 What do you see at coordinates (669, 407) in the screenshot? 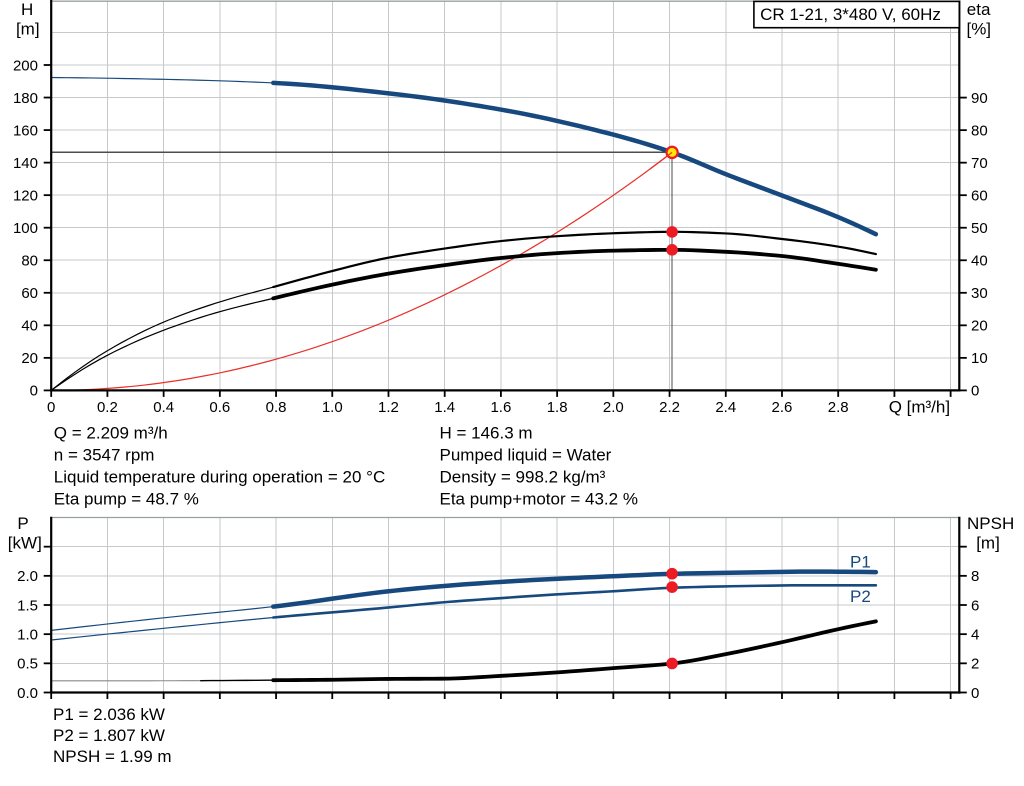
I see `svg-text: 2.2` at bounding box center [669, 407].